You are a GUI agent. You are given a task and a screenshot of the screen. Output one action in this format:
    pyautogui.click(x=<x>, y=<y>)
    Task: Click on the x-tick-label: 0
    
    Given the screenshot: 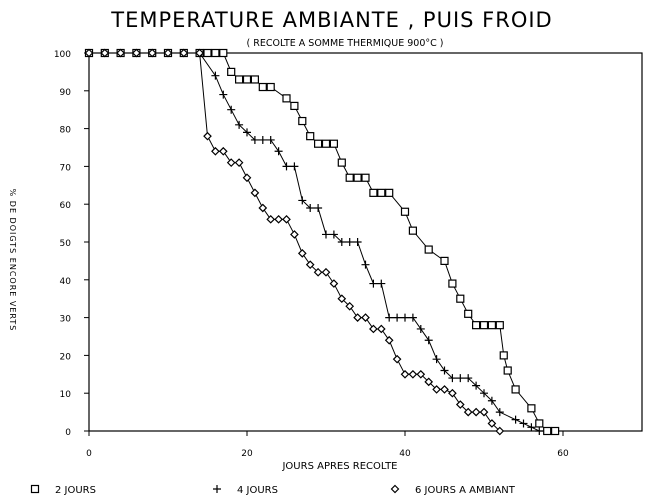 What is the action you would take?
    pyautogui.click(x=89, y=454)
    